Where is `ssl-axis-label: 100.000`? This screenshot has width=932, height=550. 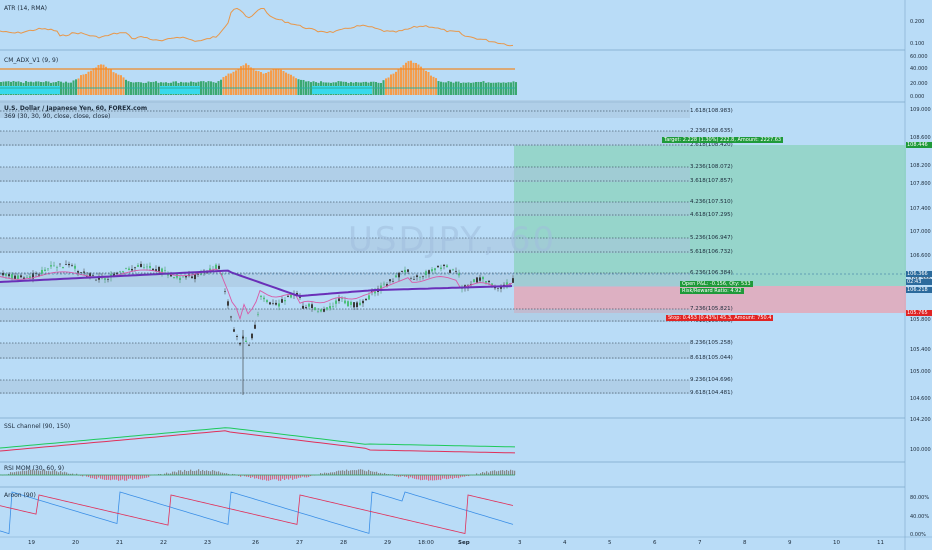
ssl-axis-label: 100.000 is located at coordinates (920, 450).